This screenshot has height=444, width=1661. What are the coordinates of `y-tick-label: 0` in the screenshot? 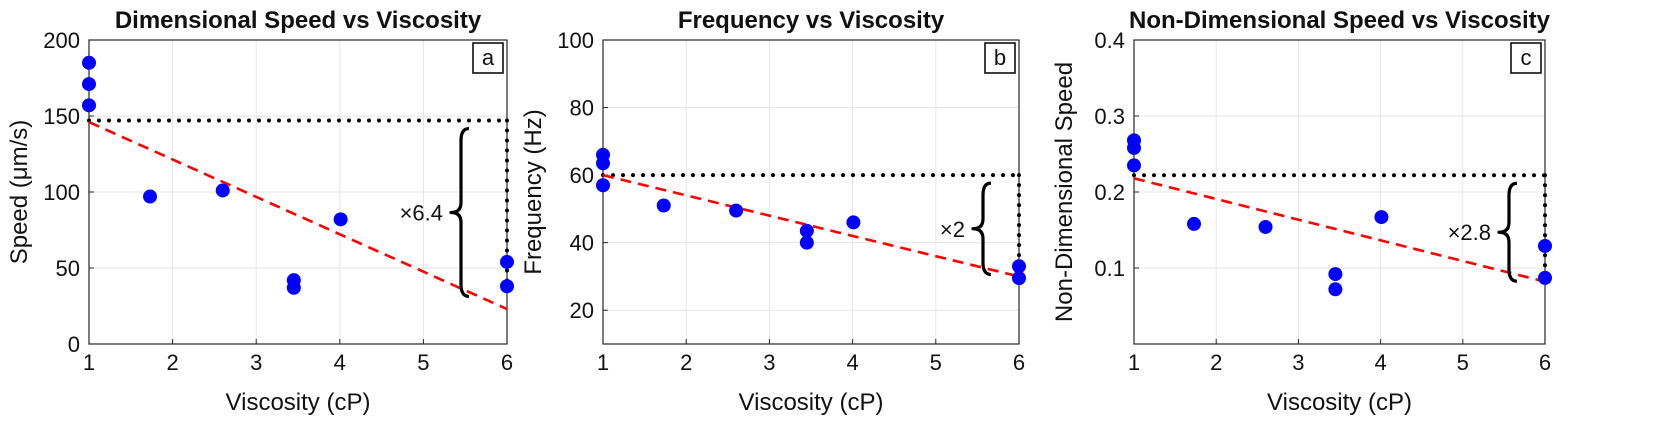 It's located at (74, 344).